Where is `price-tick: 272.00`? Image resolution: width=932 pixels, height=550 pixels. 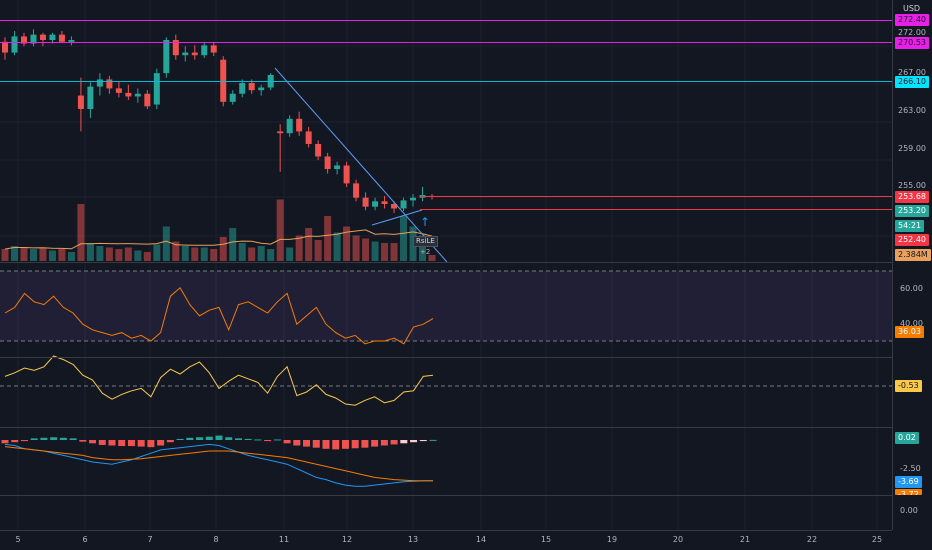
price-tick: 272.00 is located at coordinates (912, 32).